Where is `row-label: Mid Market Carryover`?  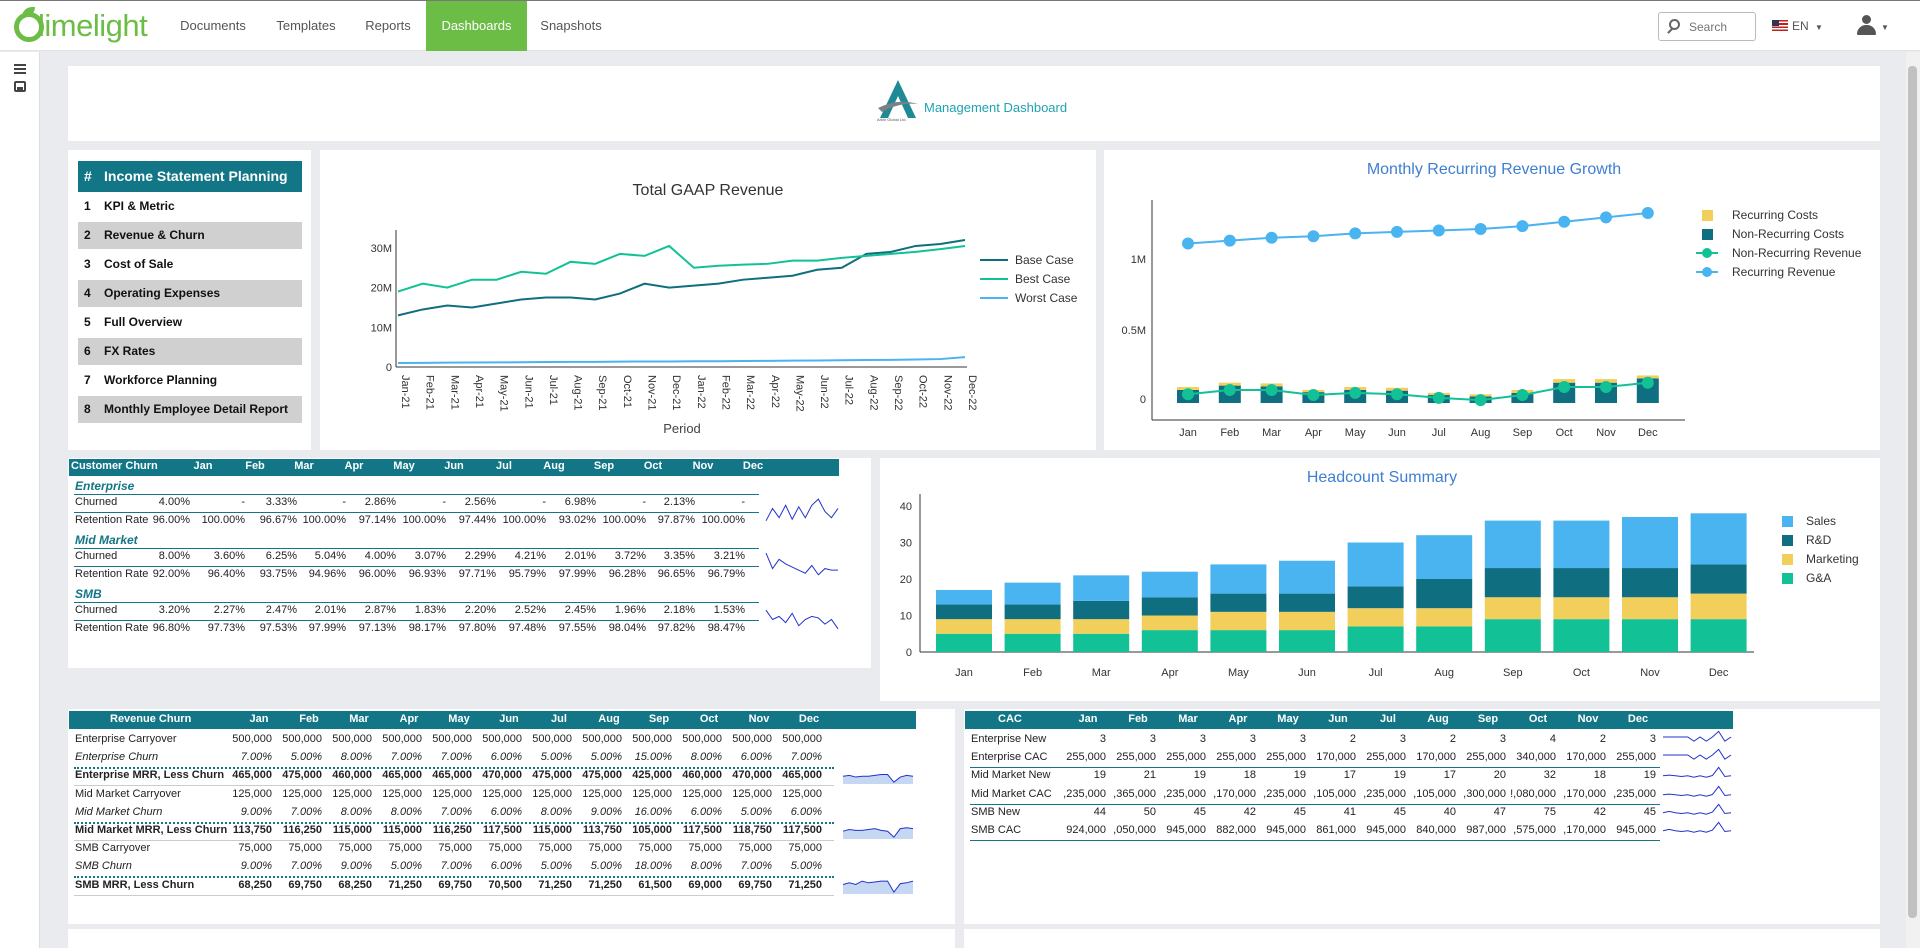
row-label: Mid Market Carryover is located at coordinates (128, 793).